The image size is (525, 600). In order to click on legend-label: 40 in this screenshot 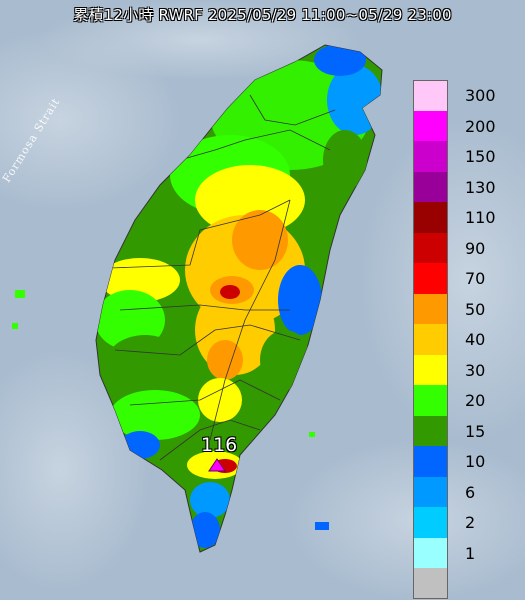, I will do `click(475, 339)`.